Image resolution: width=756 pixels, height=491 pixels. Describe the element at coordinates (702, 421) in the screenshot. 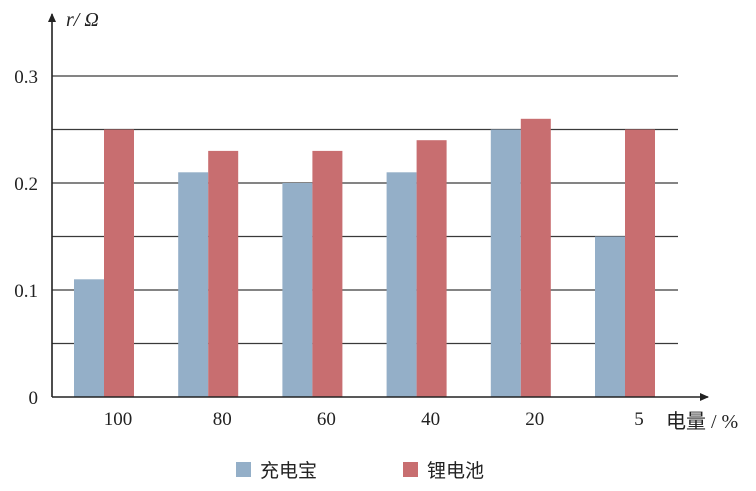

I see `x-axis-label: 电量 / %` at that location.